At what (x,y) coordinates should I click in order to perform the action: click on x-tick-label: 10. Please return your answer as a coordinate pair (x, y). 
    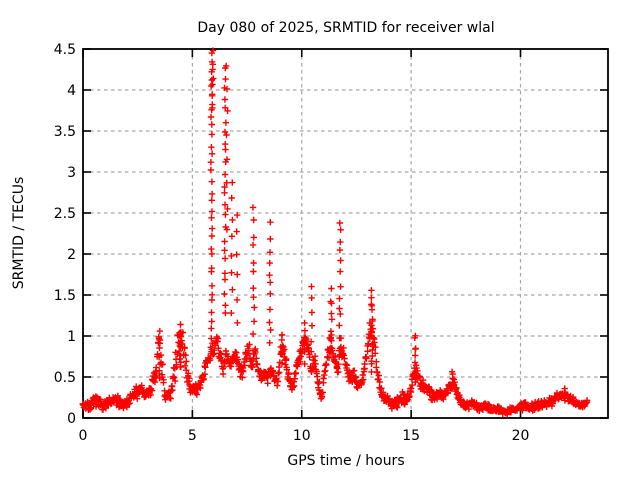
    Looking at the image, I should click on (302, 436).